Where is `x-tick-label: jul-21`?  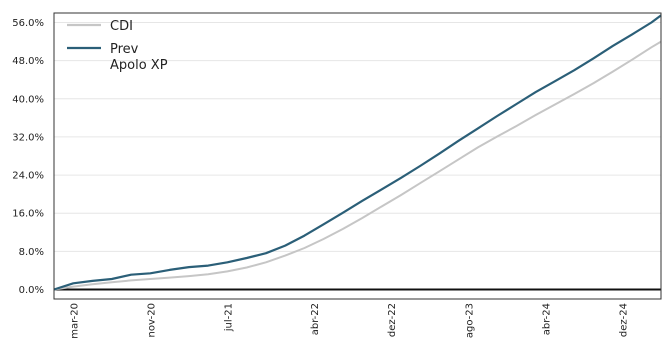 x-tick-label: jul-21 is located at coordinates (228, 317).